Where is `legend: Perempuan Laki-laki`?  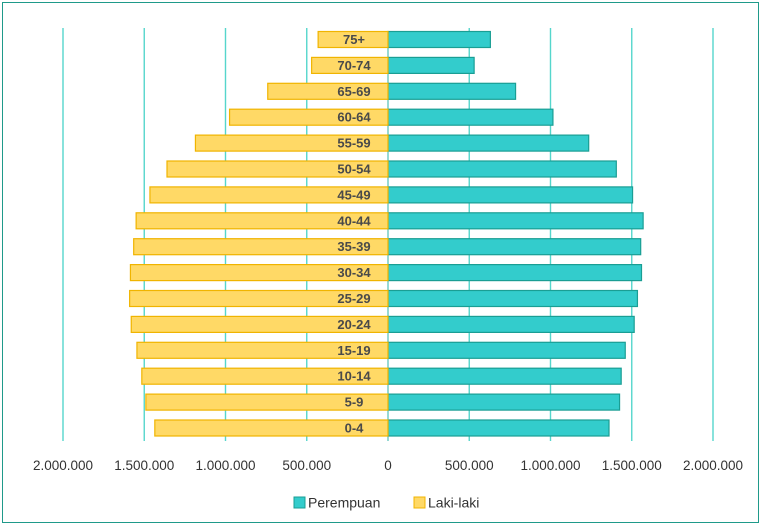 legend: Perempuan Laki-laki is located at coordinates (386, 503).